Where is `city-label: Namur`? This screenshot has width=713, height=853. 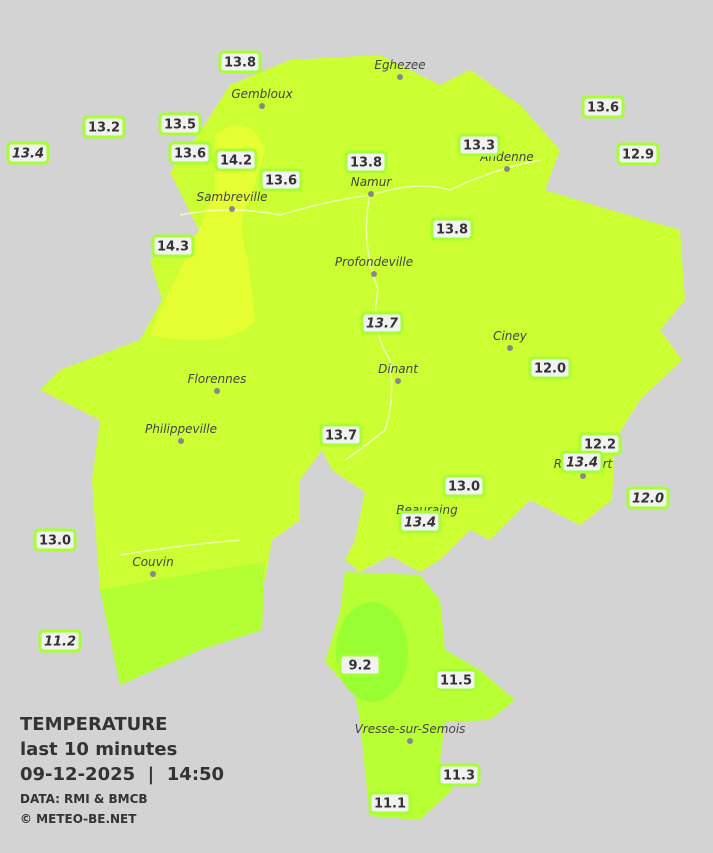 city-label: Namur is located at coordinates (372, 182).